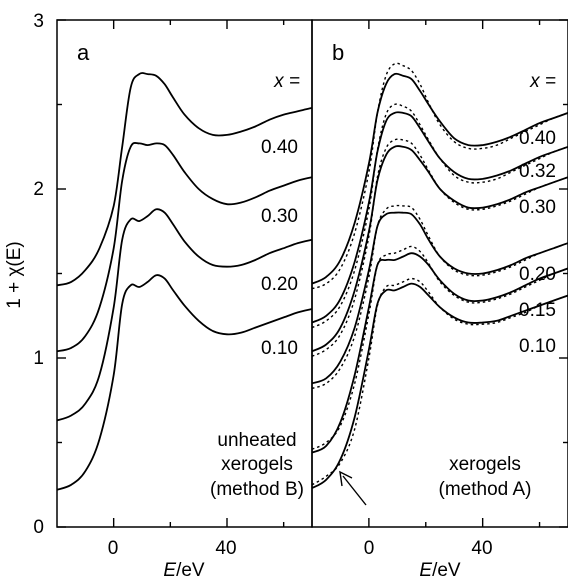 This screenshot has height=580, width=568. What do you see at coordinates (38, 527) in the screenshot?
I see `y-tick-label-0: 0` at bounding box center [38, 527].